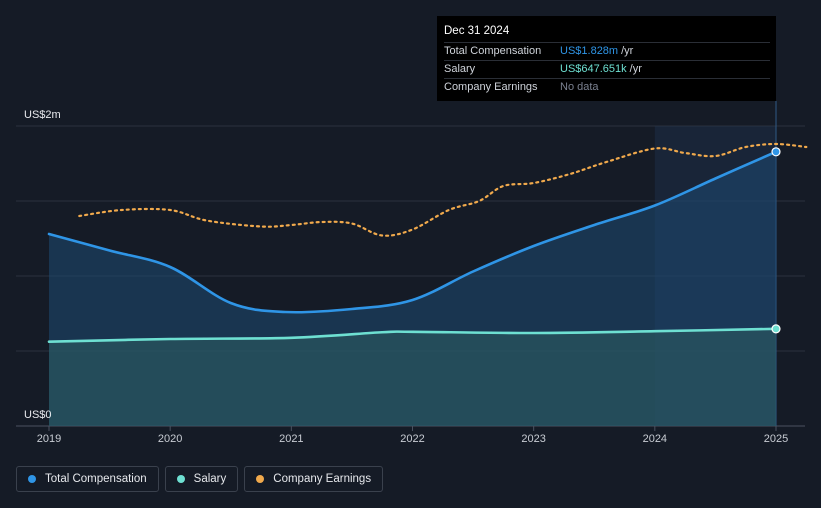 This screenshot has height=508, width=821. What do you see at coordinates (776, 329) in the screenshot?
I see `point-salary` at bounding box center [776, 329].